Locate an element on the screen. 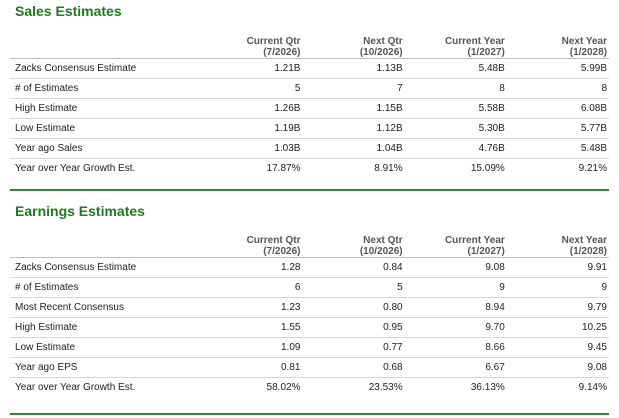  cell-value: 1.04B is located at coordinates (353, 148).